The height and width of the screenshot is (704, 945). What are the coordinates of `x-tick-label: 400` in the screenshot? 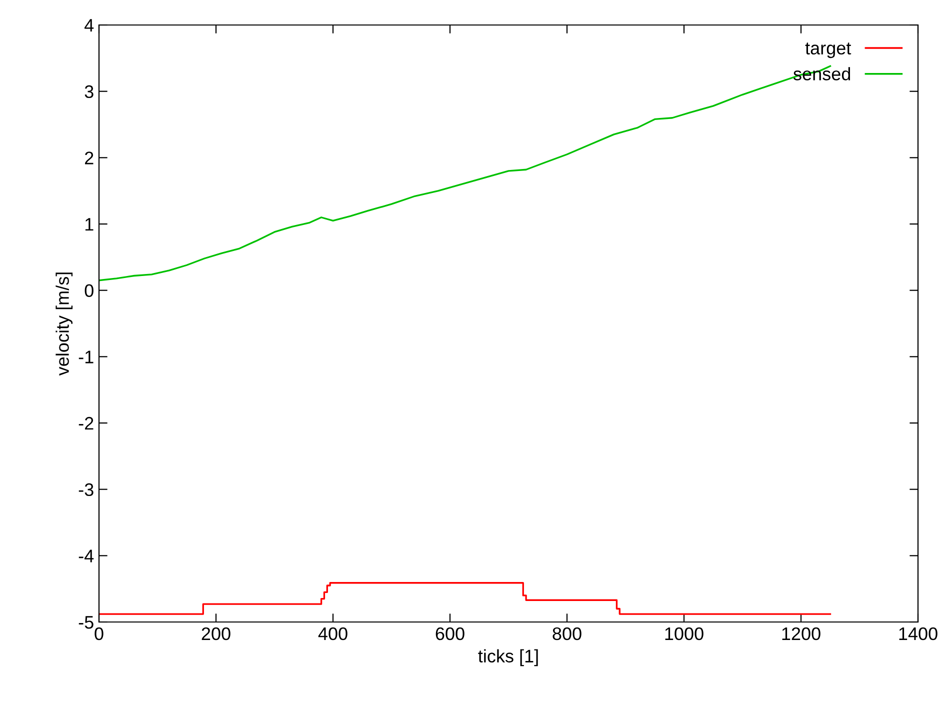 It's located at (333, 633).